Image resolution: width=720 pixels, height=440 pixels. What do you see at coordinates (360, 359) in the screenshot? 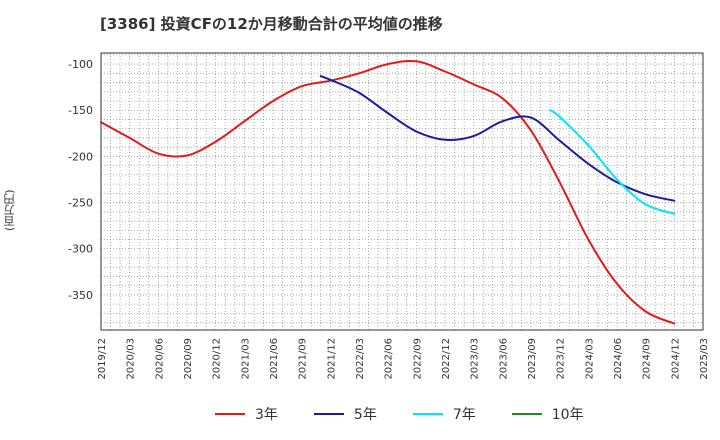
I see `x-tick-label: 2022/03` at bounding box center [360, 359].